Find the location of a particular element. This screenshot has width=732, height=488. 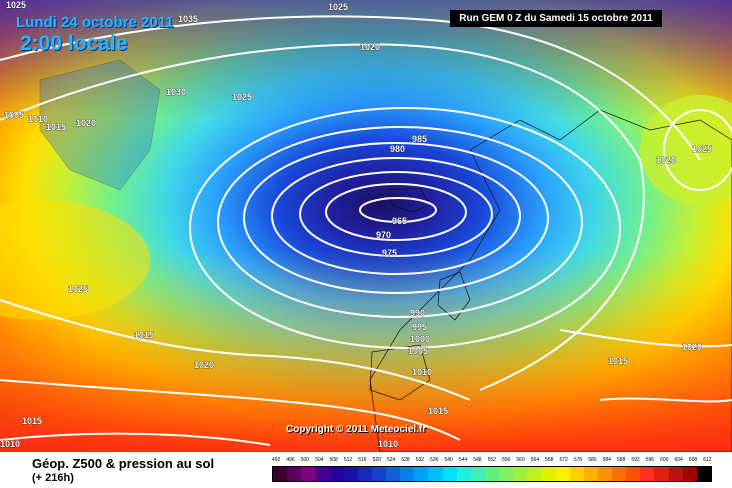

scale-value-label: 532 is located at coordinates (420, 460).